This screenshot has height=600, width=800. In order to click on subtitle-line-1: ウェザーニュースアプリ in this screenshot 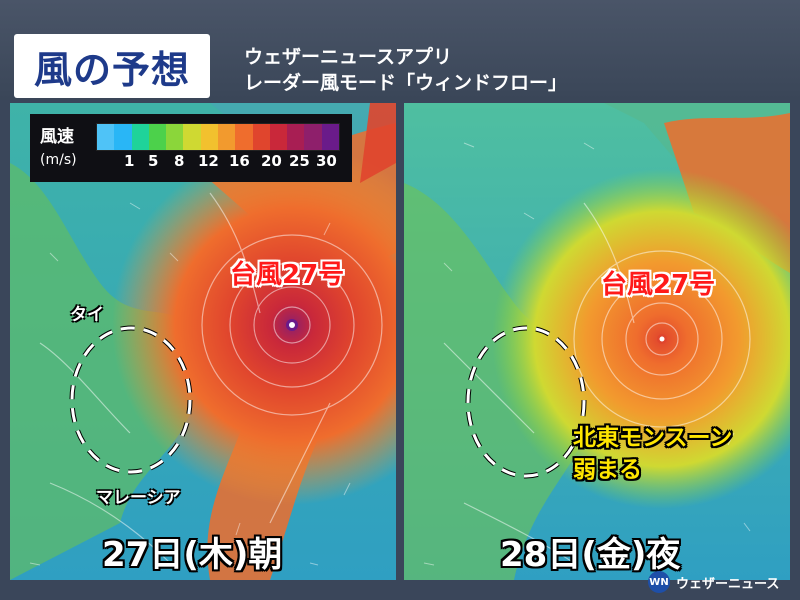, I will do `click(348, 57)`.